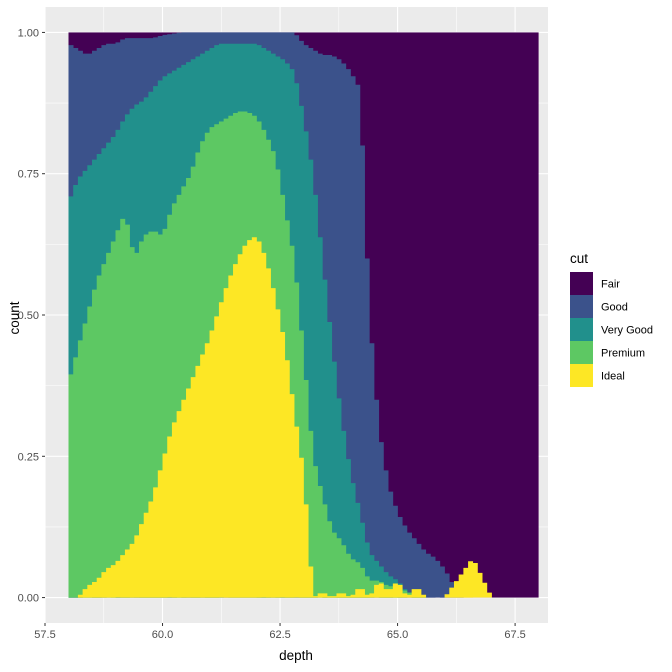  I want to click on x-tick-label: 60.0, so click(162, 635).